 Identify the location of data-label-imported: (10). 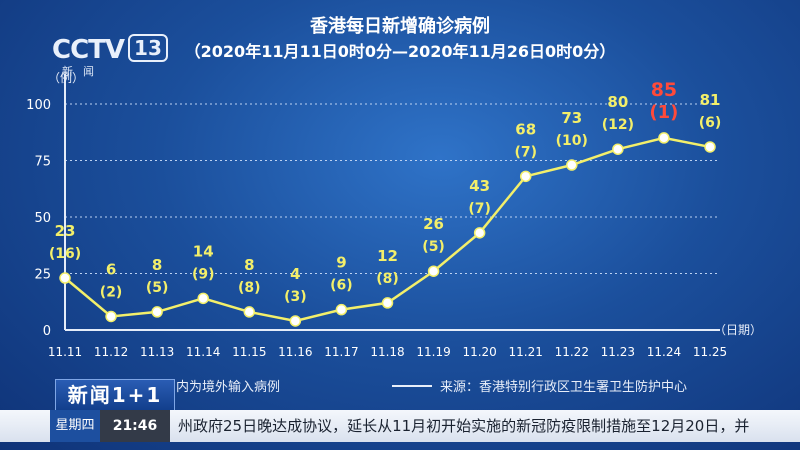
(572, 141).